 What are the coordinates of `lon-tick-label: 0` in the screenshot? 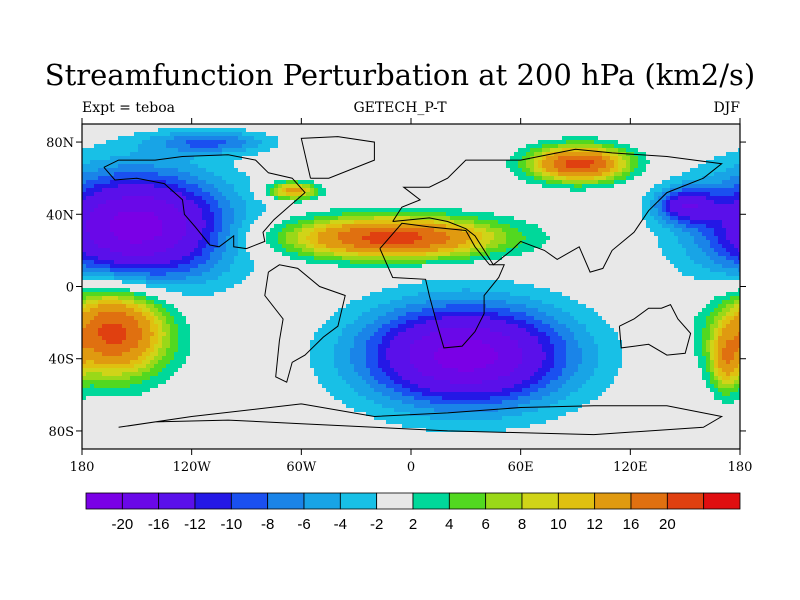 It's located at (411, 467).